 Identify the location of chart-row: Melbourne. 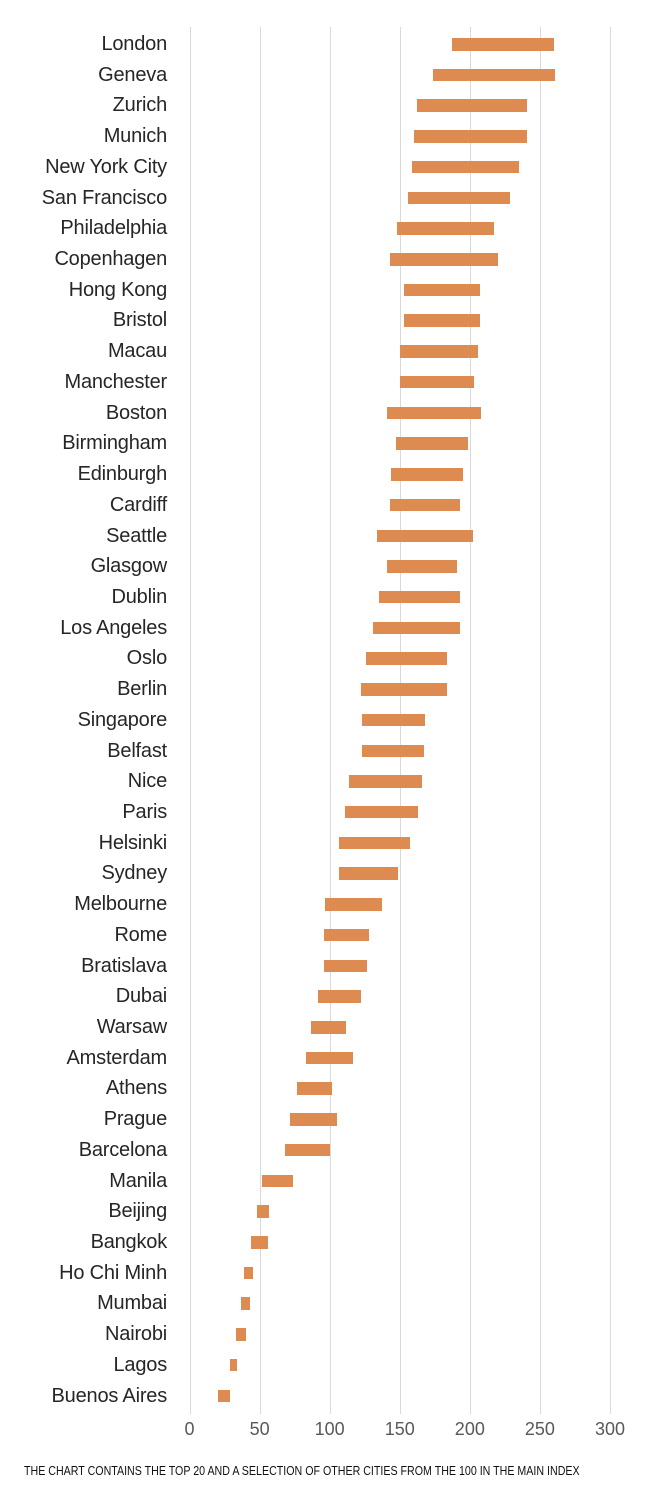
(325, 904).